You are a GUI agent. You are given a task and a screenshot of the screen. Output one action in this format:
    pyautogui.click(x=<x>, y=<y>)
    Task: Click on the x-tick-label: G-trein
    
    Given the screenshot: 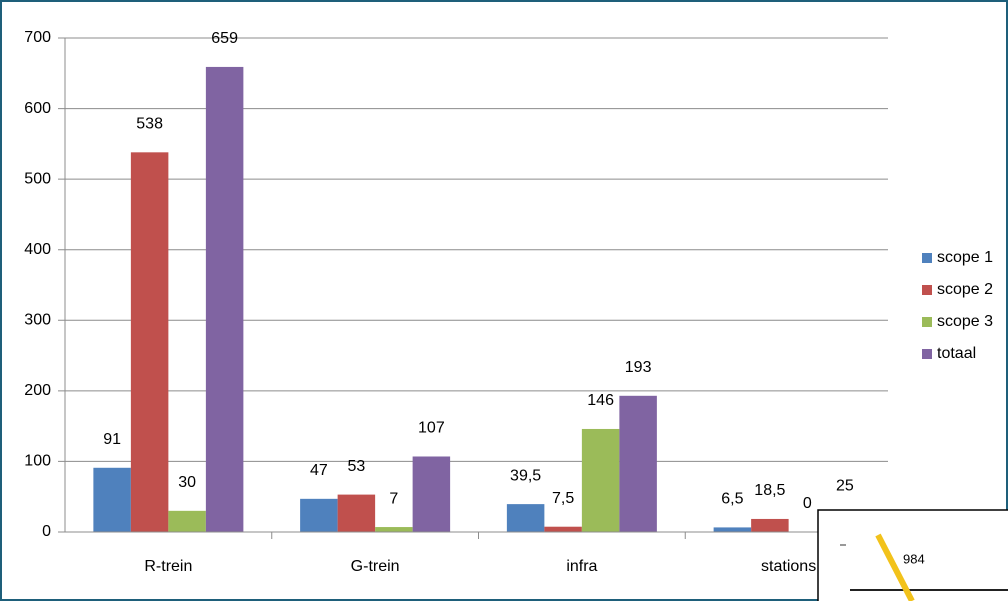 What is the action you would take?
    pyautogui.click(x=375, y=566)
    